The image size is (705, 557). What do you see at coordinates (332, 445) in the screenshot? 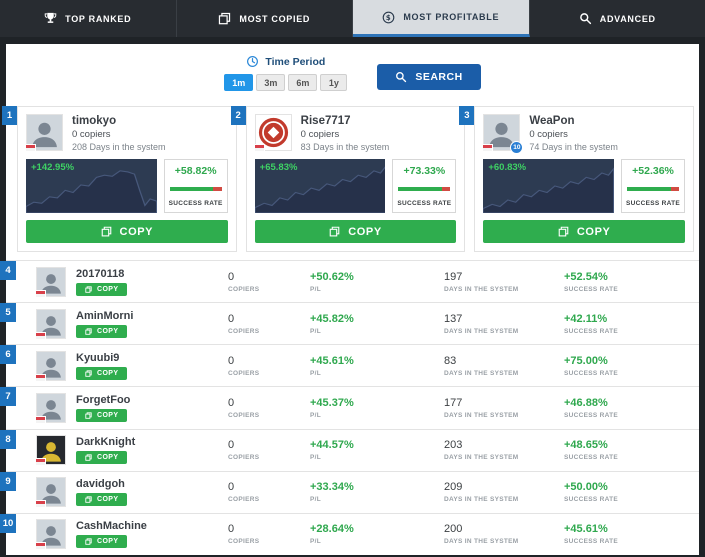
I see `pl-value: +44.57%` at bounding box center [332, 445].